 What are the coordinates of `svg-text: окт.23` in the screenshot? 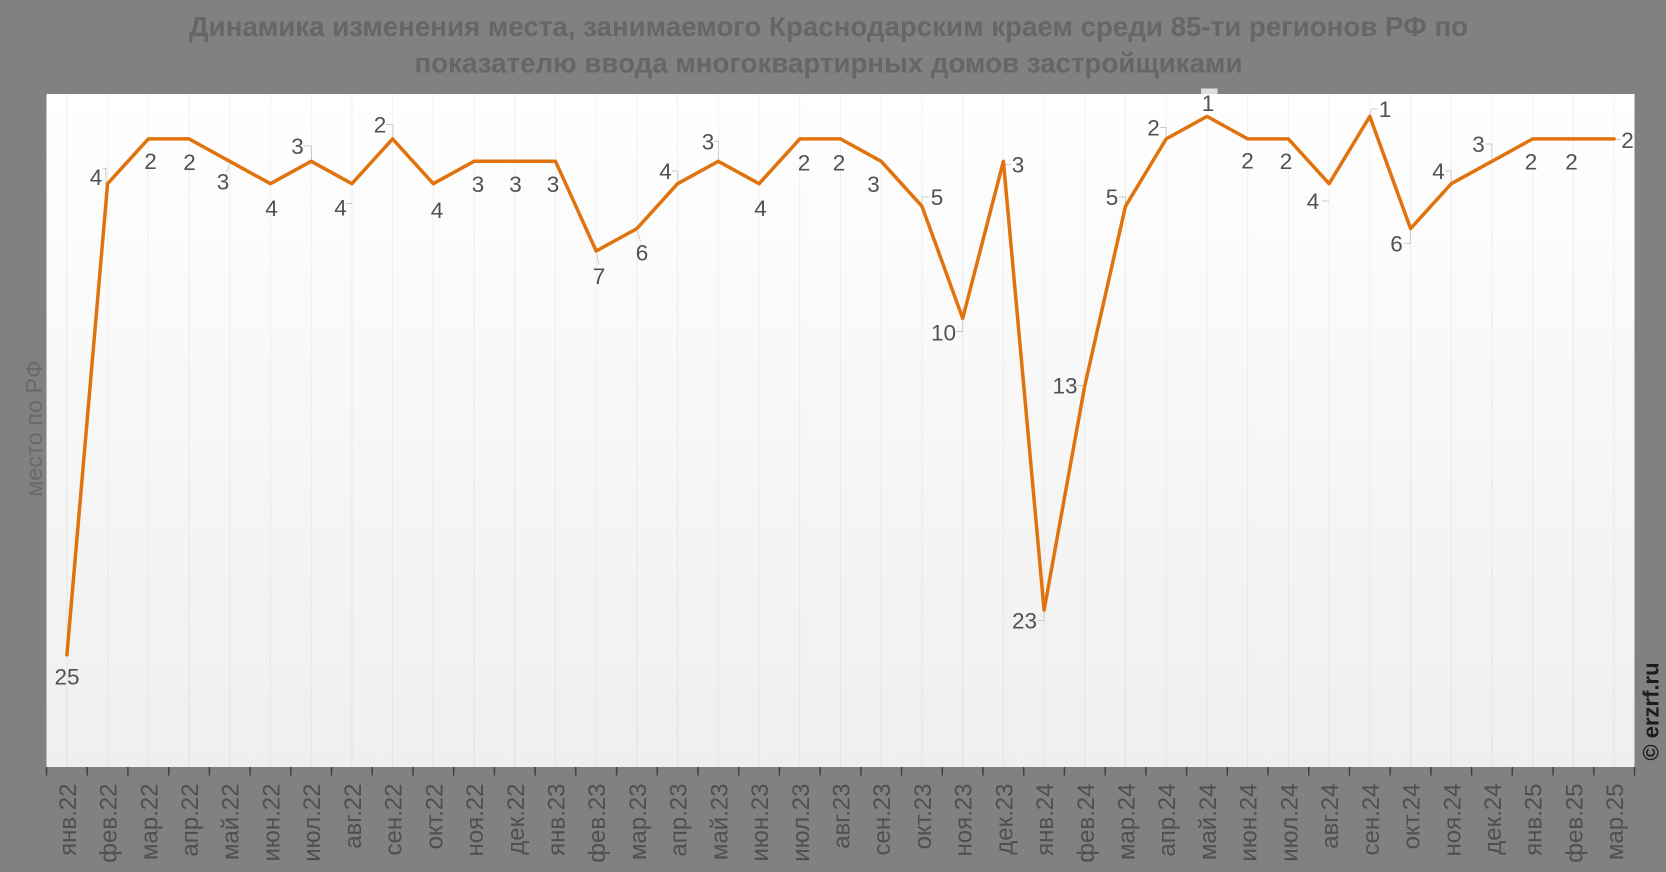 It's located at (923, 817).